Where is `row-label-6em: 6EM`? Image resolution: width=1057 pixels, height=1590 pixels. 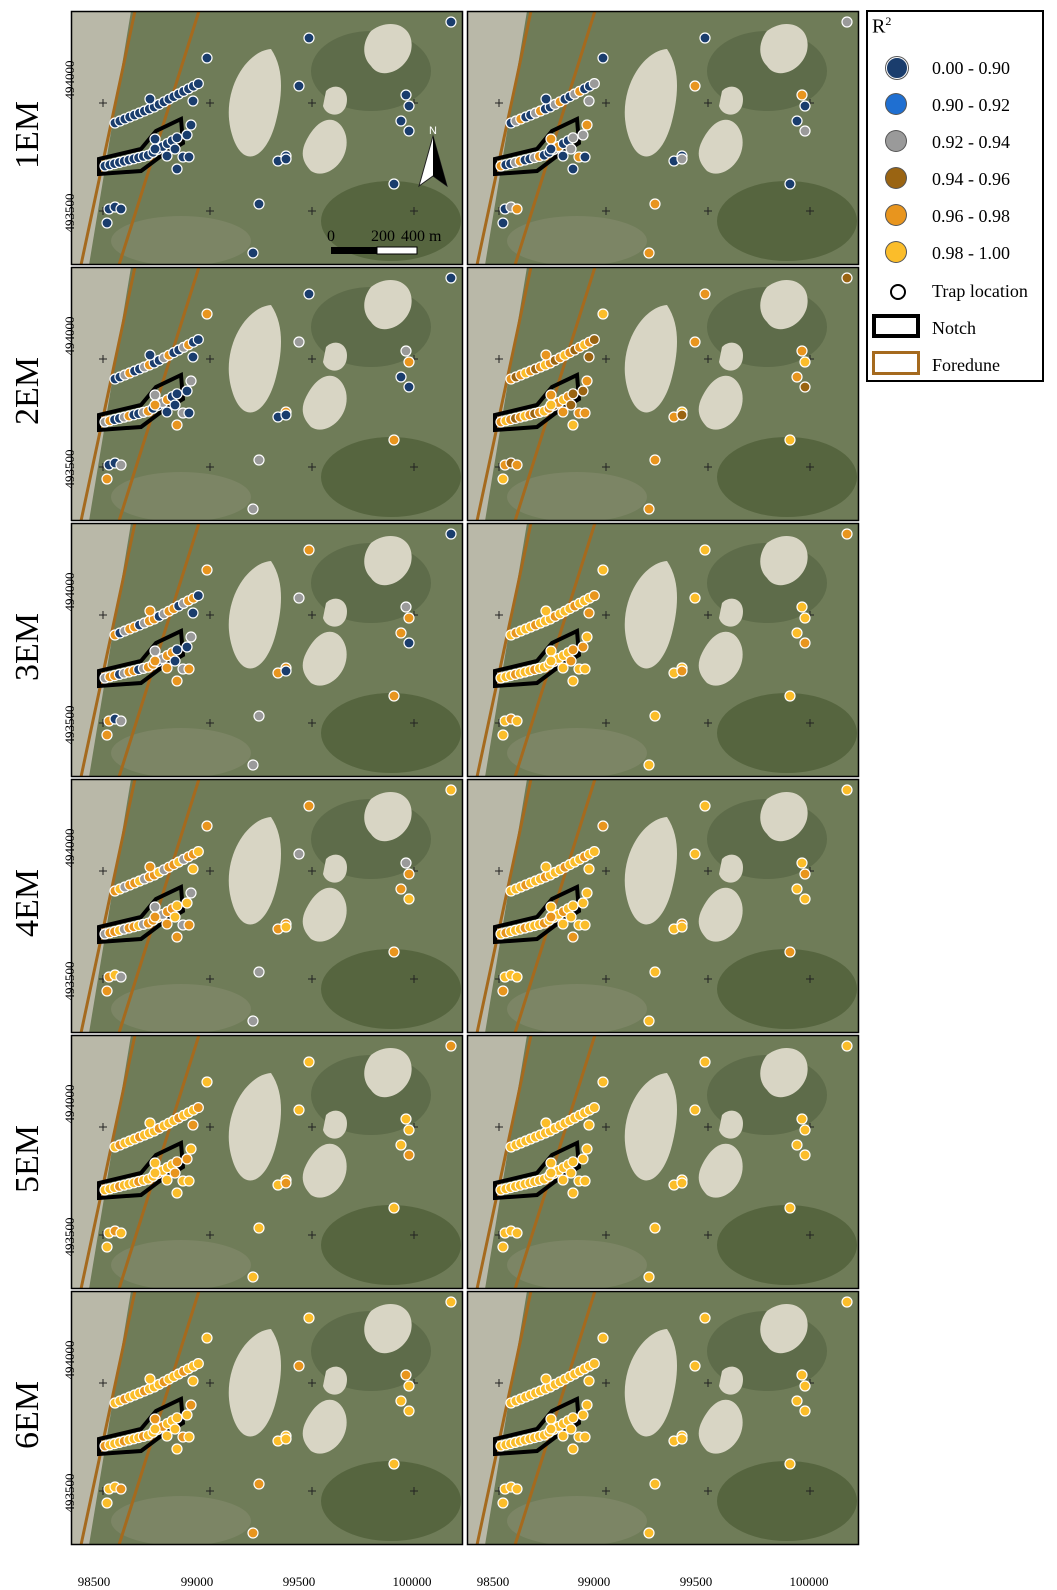
row-label-6em: 6EM is located at coordinates (27, 1415).